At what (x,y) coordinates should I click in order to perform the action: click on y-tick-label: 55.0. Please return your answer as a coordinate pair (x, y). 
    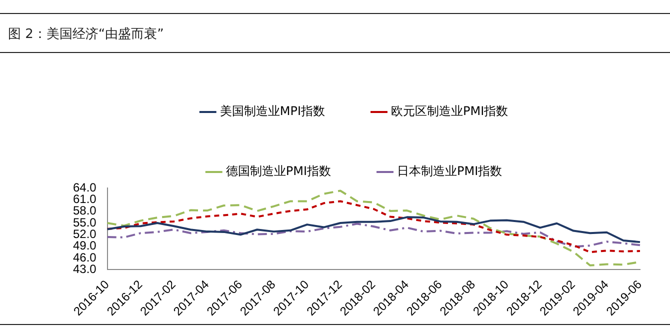
    Looking at the image, I should click on (84, 222).